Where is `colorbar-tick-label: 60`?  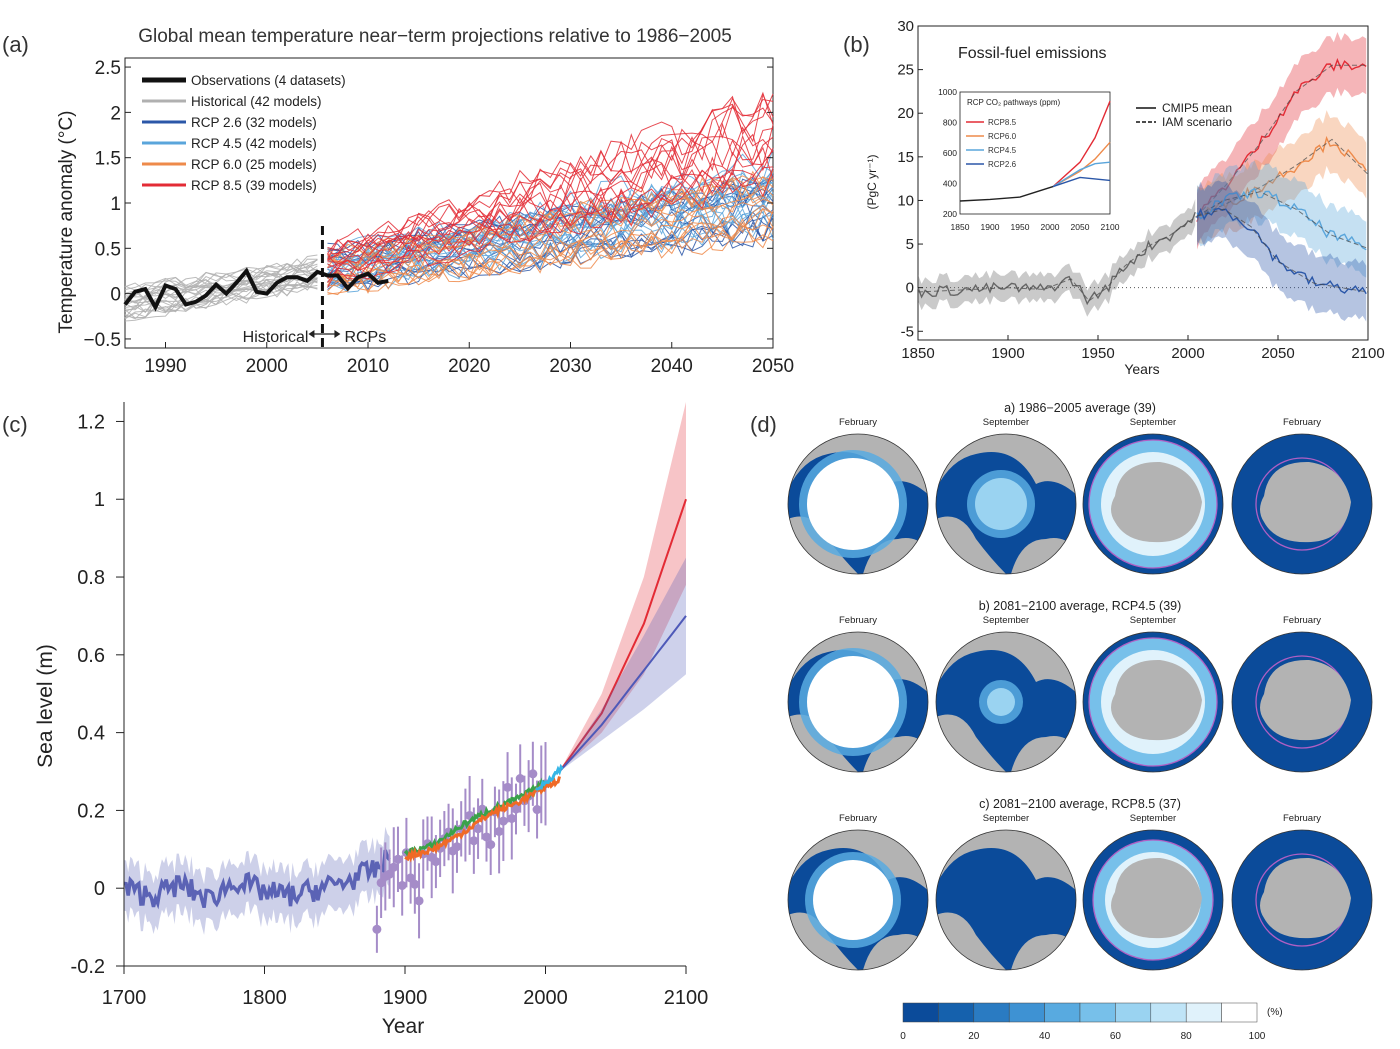
colorbar-tick-label: 60 is located at coordinates (1116, 1036).